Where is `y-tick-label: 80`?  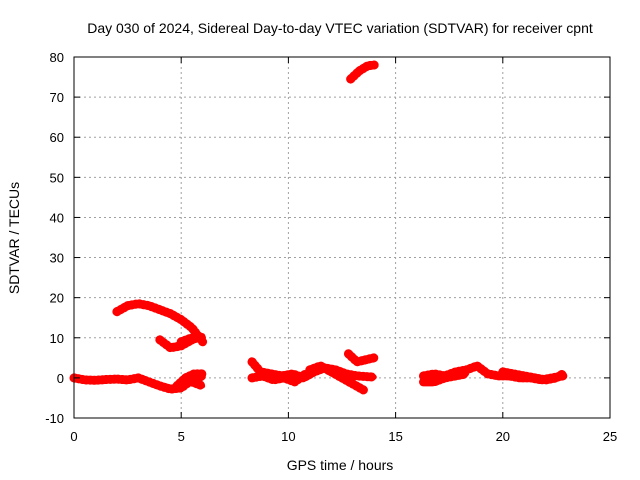 y-tick-label: 80 is located at coordinates (57, 57).